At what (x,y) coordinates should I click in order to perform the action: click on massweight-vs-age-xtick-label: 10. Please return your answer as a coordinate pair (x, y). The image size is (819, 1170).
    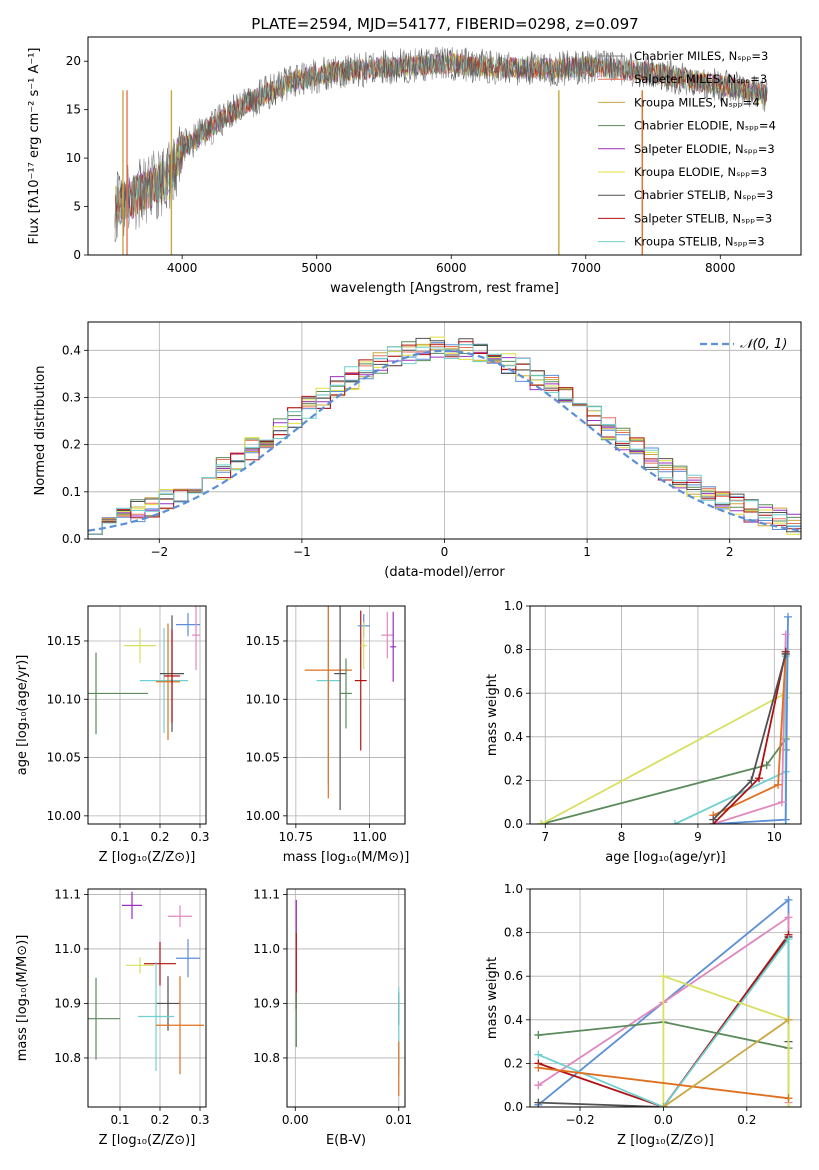
    Looking at the image, I should click on (774, 837).